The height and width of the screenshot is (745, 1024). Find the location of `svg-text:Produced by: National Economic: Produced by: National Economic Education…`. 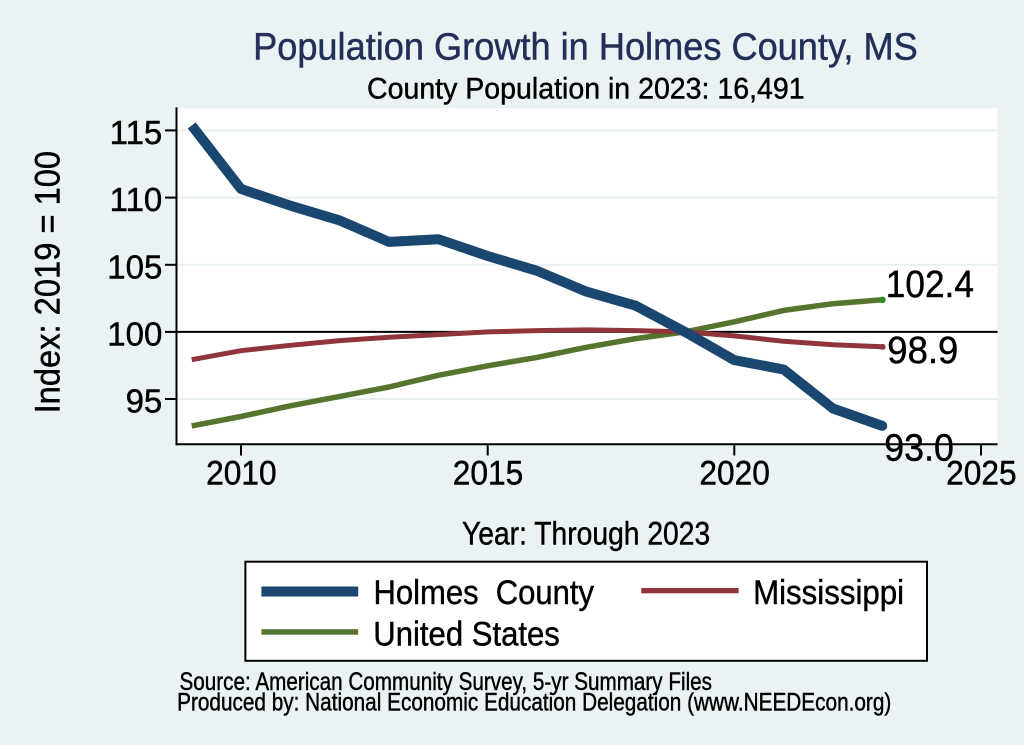

svg-text:Produced by: National Economic: Produced by: National Economic Education… is located at coordinates (534, 703).